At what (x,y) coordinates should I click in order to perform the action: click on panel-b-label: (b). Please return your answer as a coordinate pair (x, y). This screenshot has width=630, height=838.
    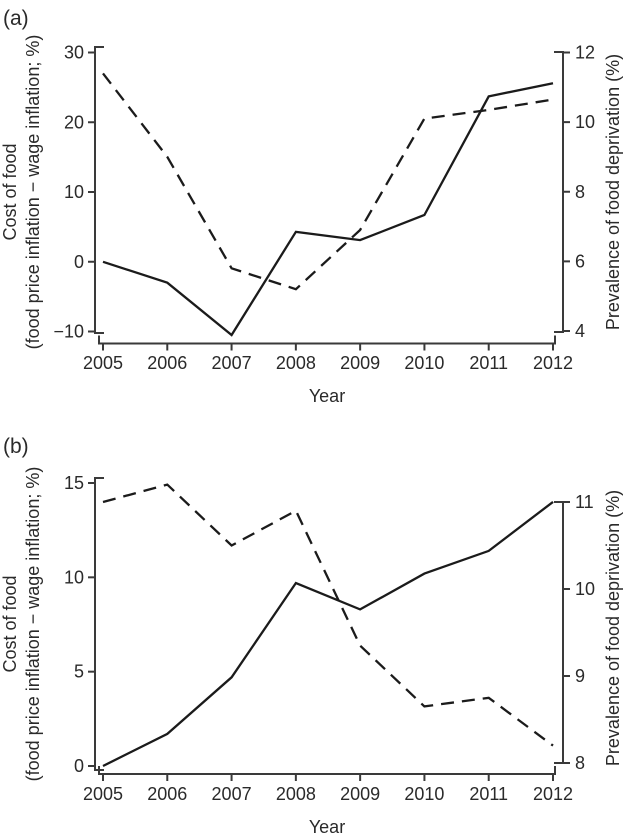
    Looking at the image, I should click on (16, 446).